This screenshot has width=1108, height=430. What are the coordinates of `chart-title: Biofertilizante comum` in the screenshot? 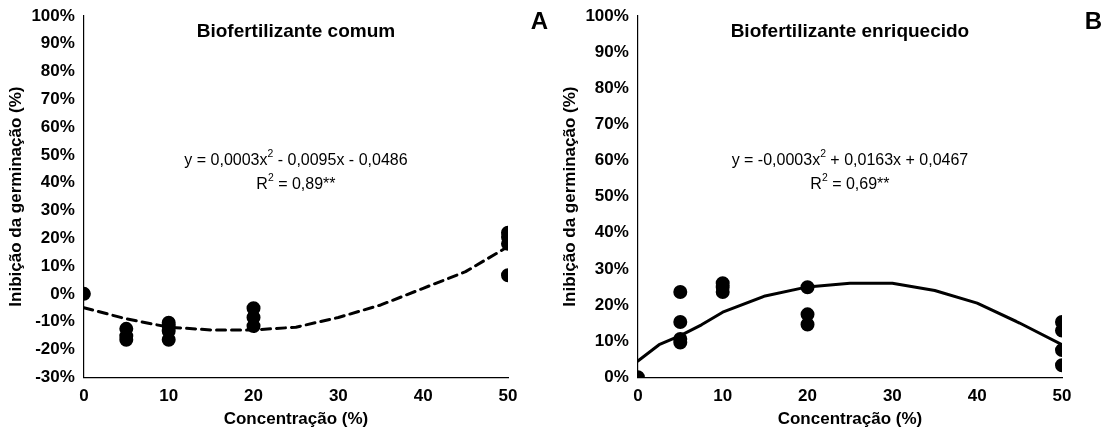 It's located at (296, 31).